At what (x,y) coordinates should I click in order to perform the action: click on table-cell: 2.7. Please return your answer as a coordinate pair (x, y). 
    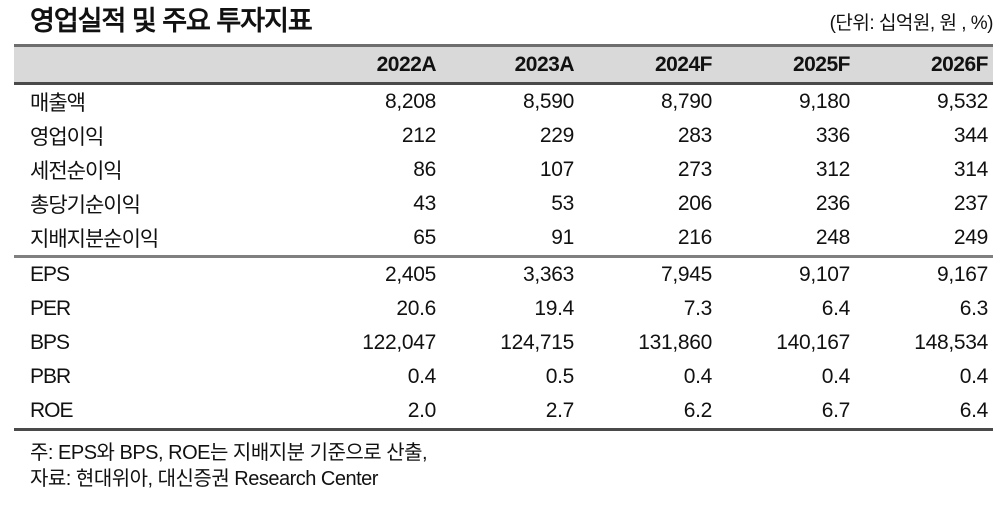
    Looking at the image, I should click on (510, 413).